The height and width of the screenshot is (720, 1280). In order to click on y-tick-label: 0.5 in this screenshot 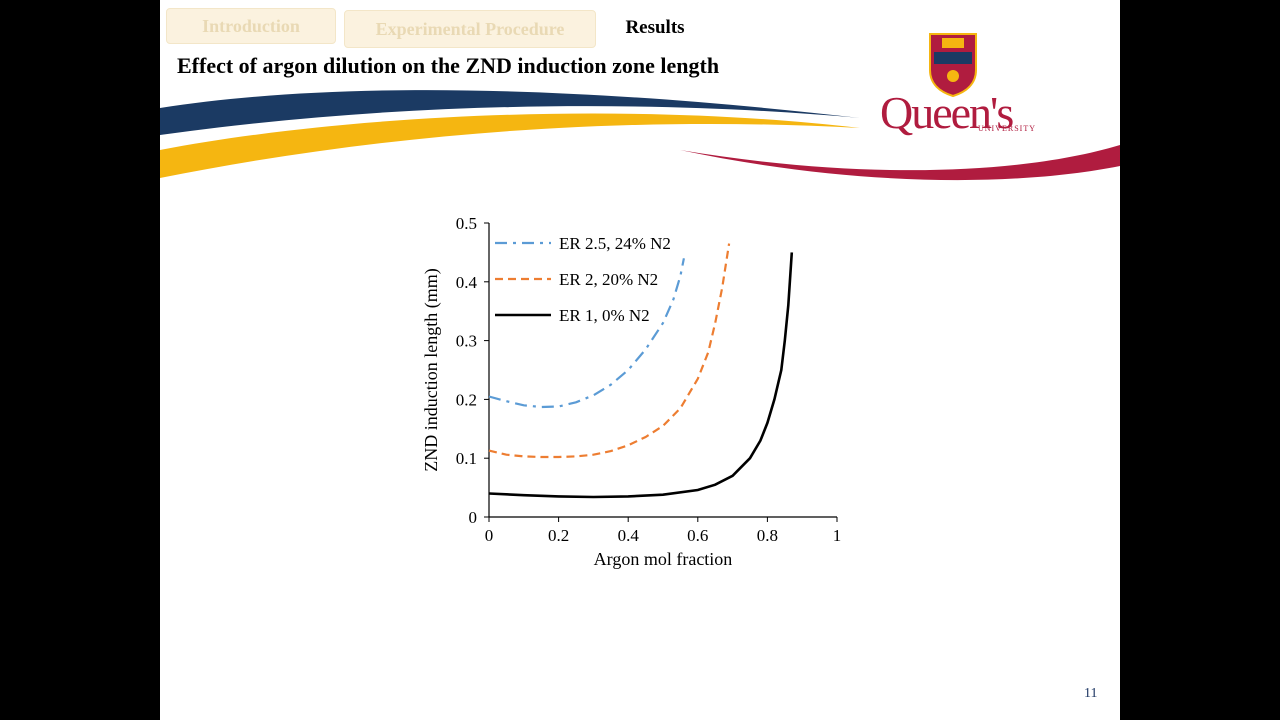, I will do `click(466, 223)`.